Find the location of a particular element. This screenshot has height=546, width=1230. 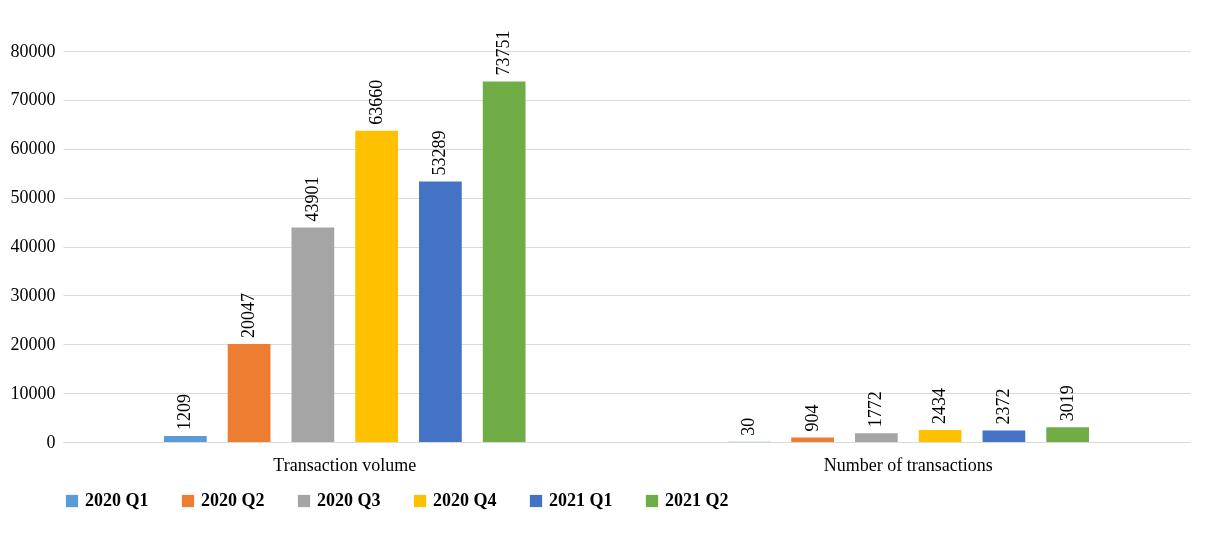

data-label: 2372 is located at coordinates (1002, 406).